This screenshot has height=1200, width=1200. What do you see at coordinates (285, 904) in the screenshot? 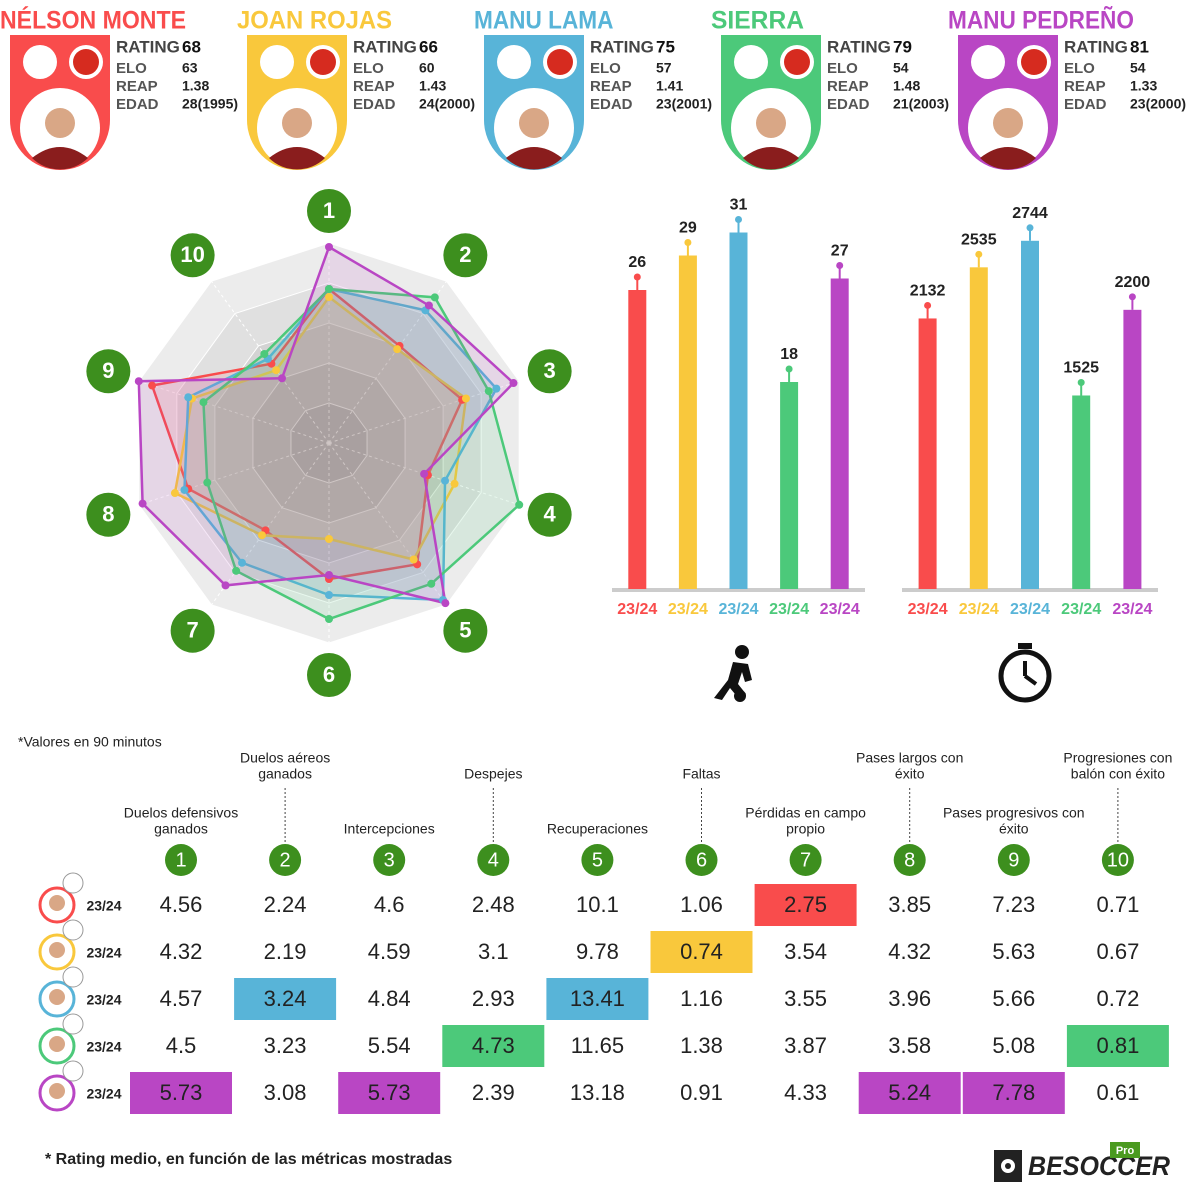
I see `table-cell: 2.24` at bounding box center [285, 904].